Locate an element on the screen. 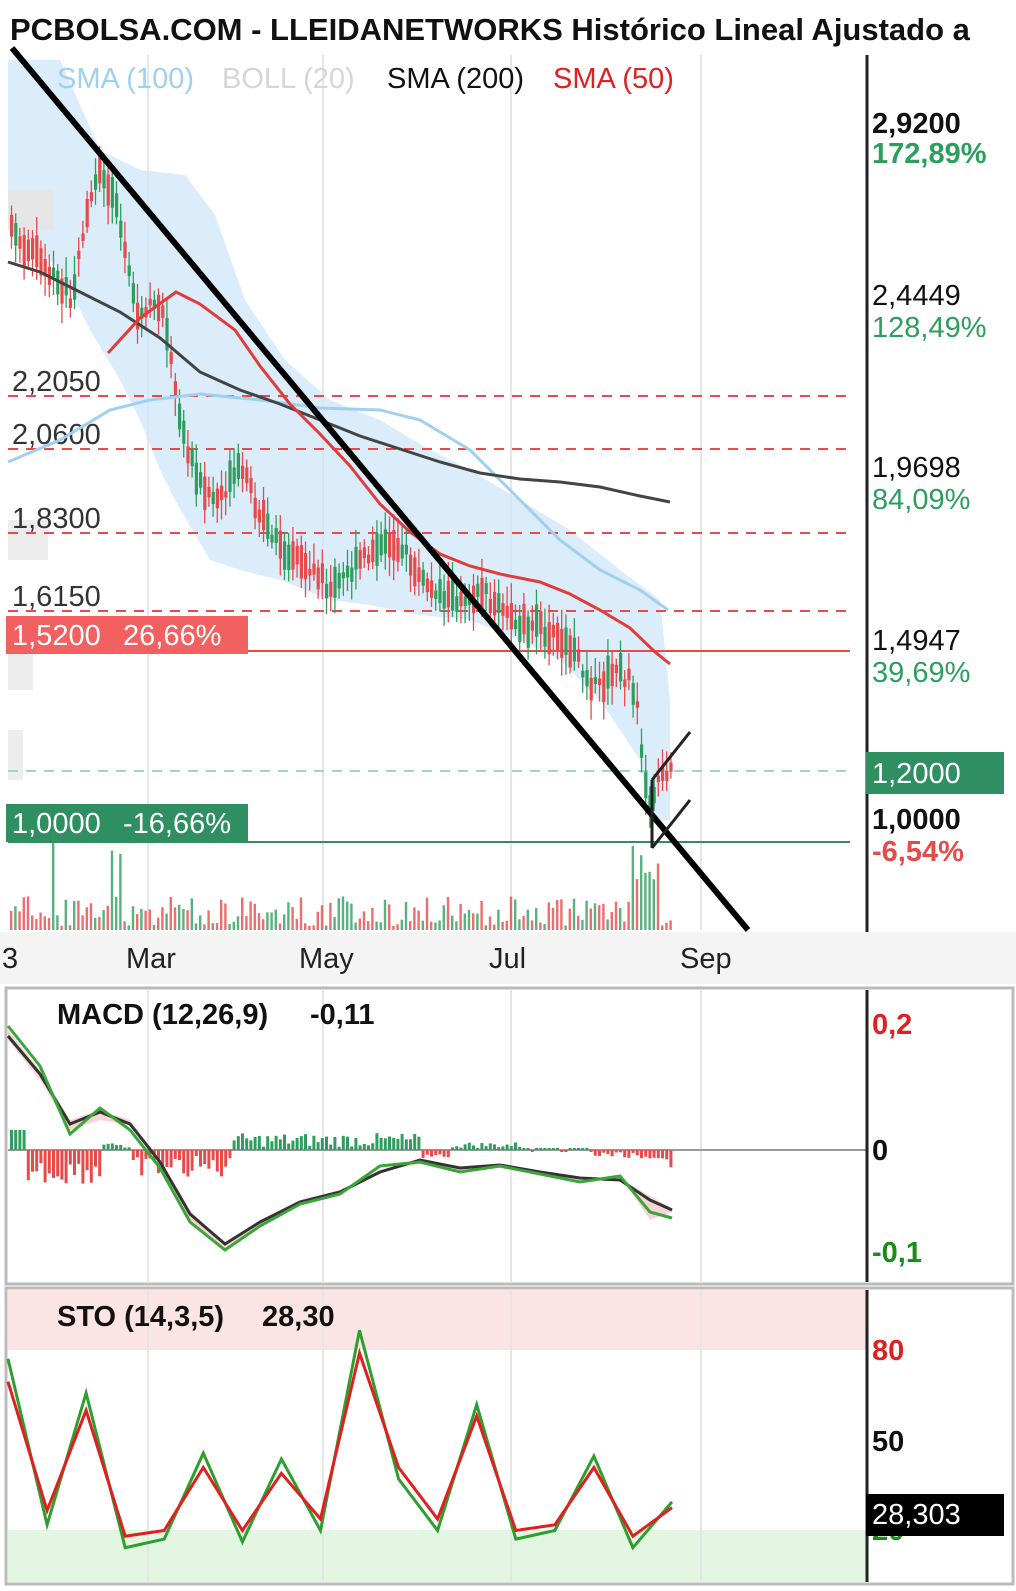  blurred-area is located at coordinates (15, 755).